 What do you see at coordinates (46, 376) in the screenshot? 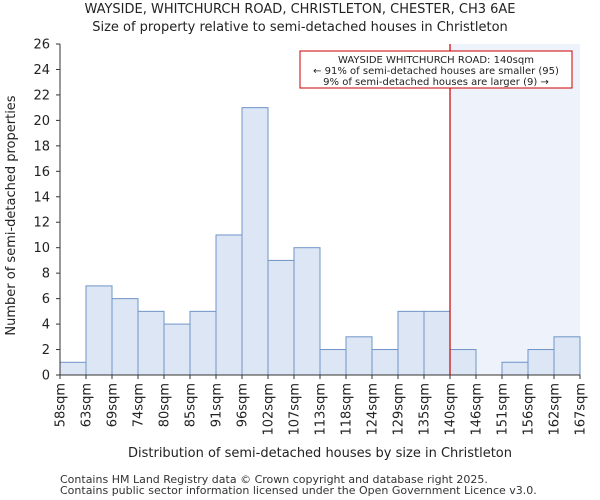
I see `y-tick-label: 0` at bounding box center [46, 376].